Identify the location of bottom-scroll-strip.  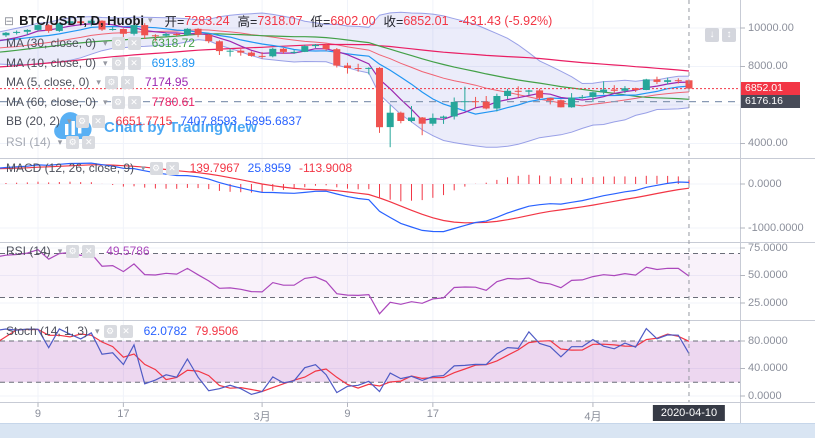
(407, 430).